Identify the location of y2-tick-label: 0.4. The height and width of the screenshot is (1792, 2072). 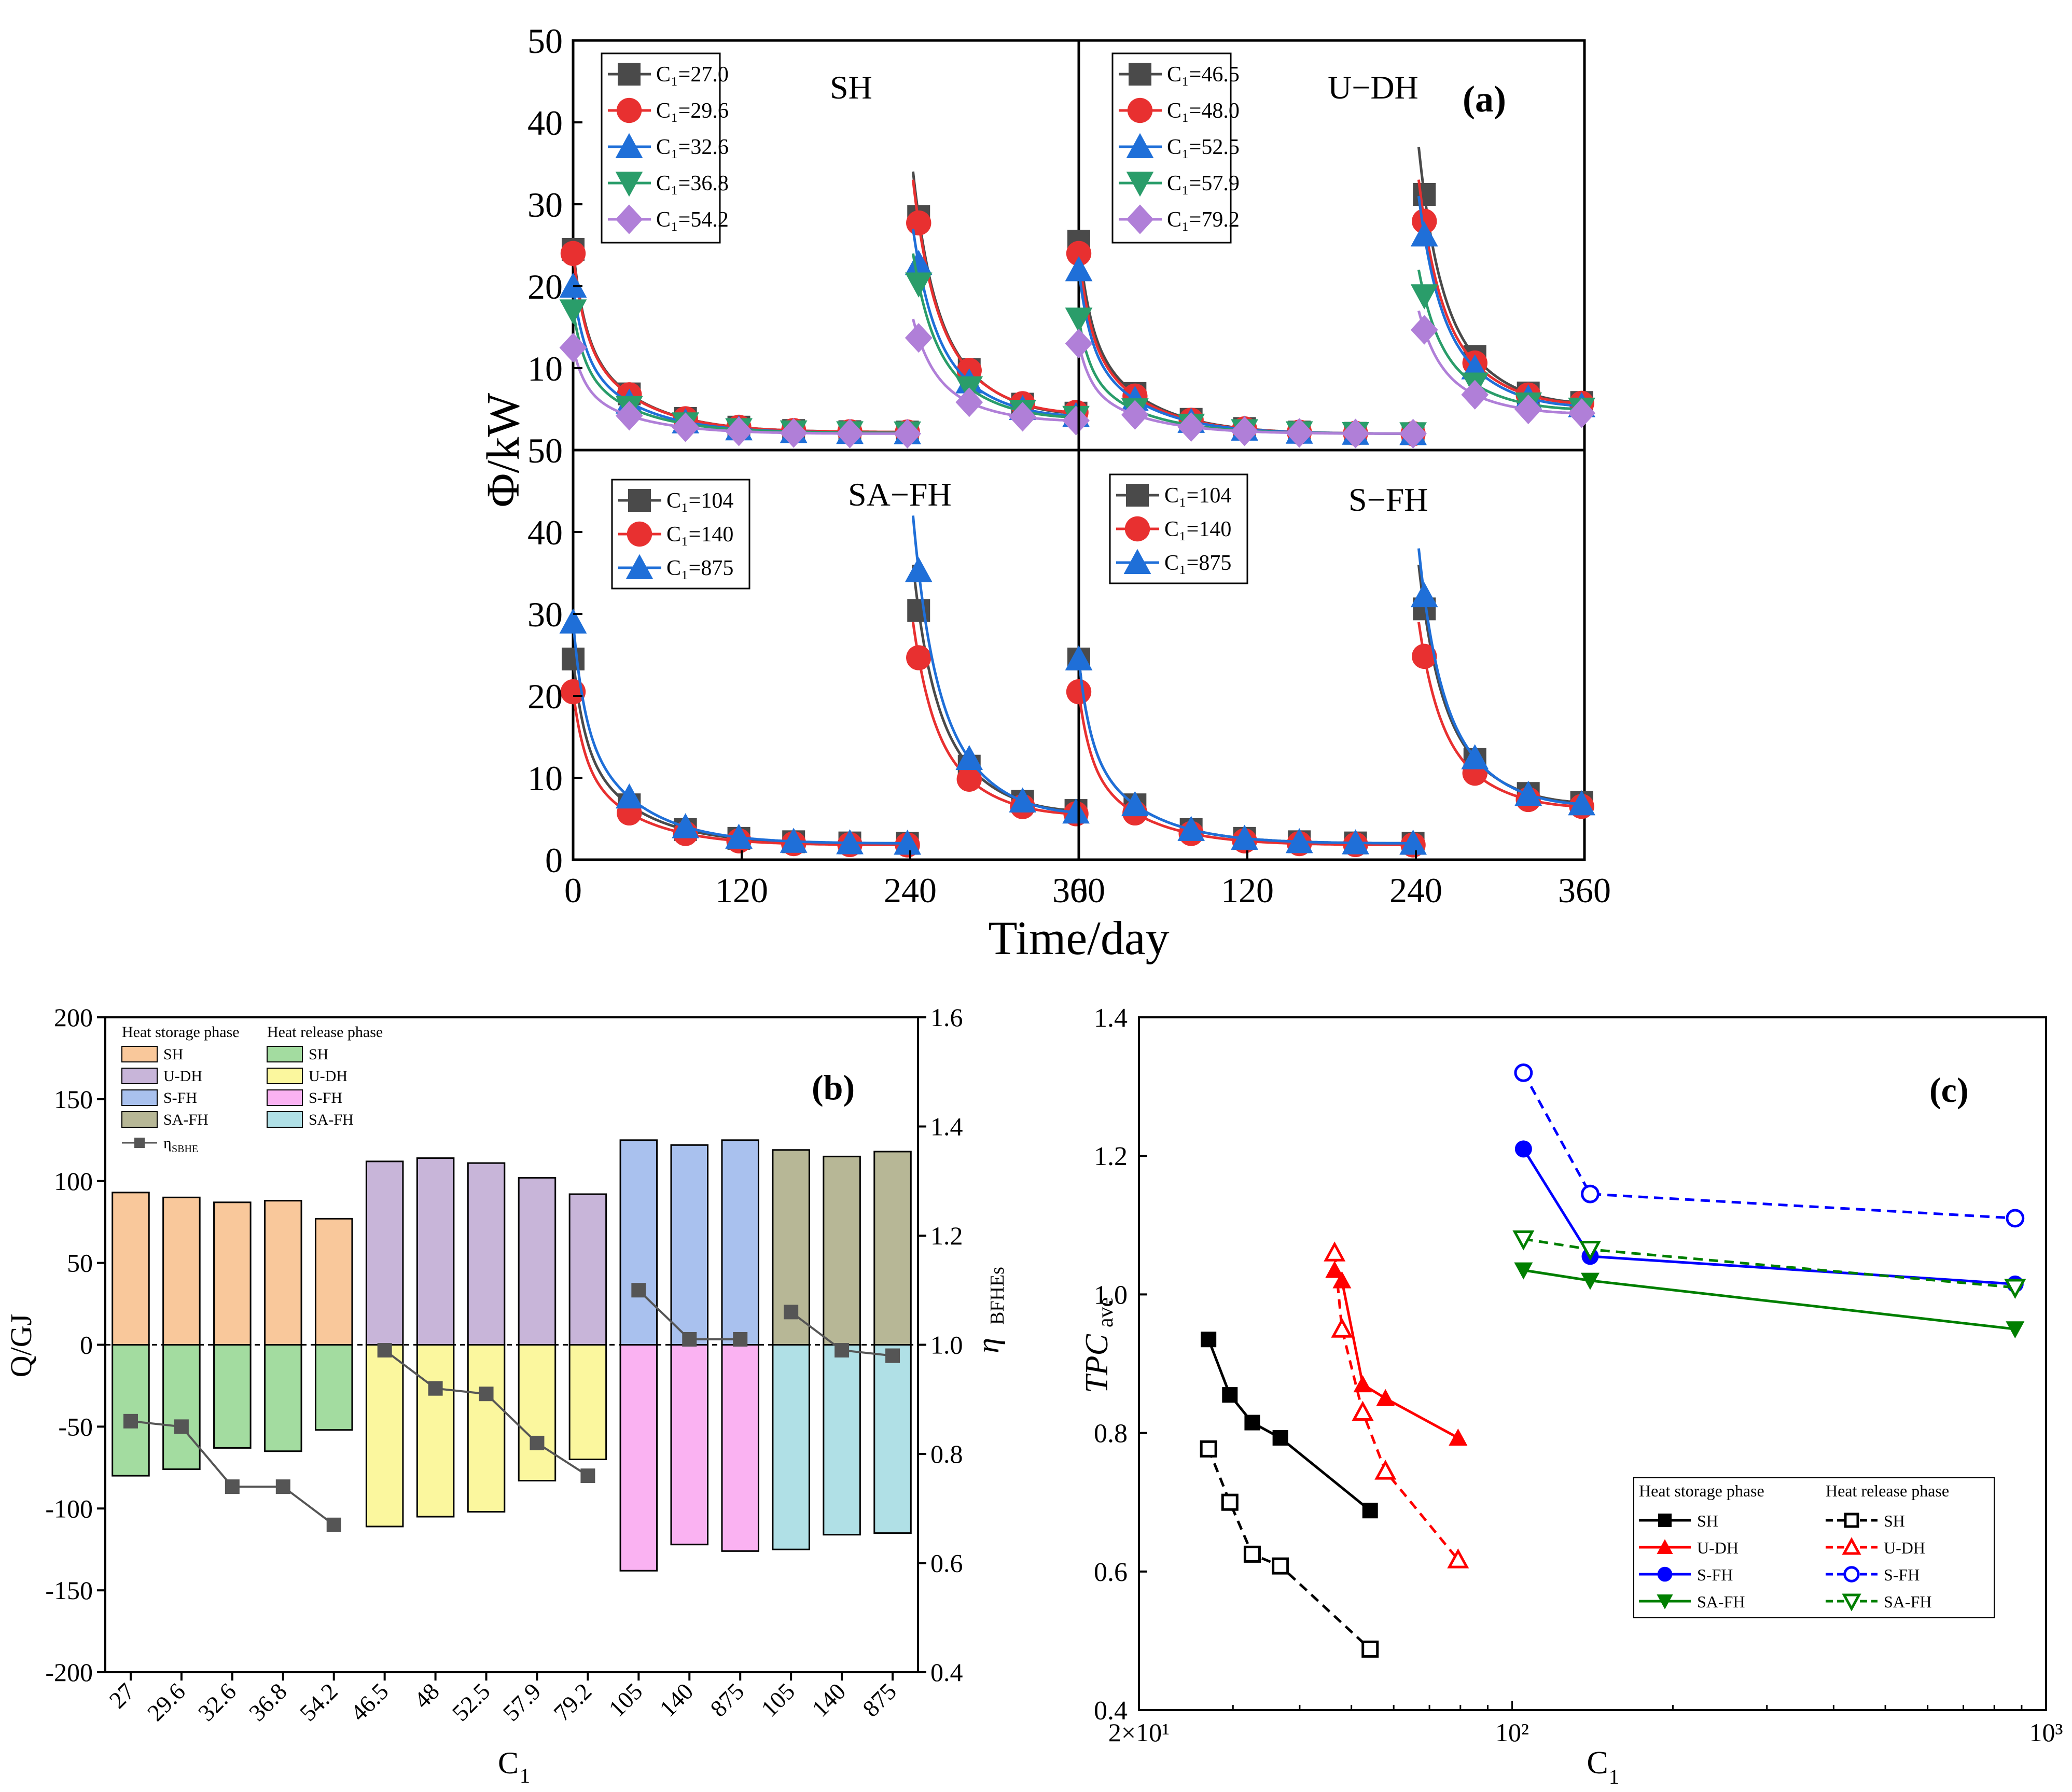
(946, 1672).